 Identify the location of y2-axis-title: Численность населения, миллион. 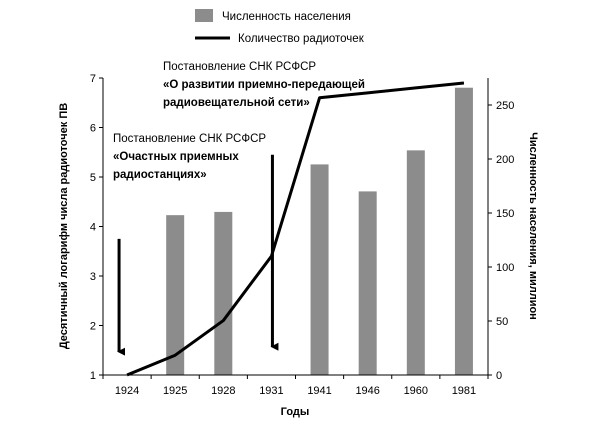
(533, 226).